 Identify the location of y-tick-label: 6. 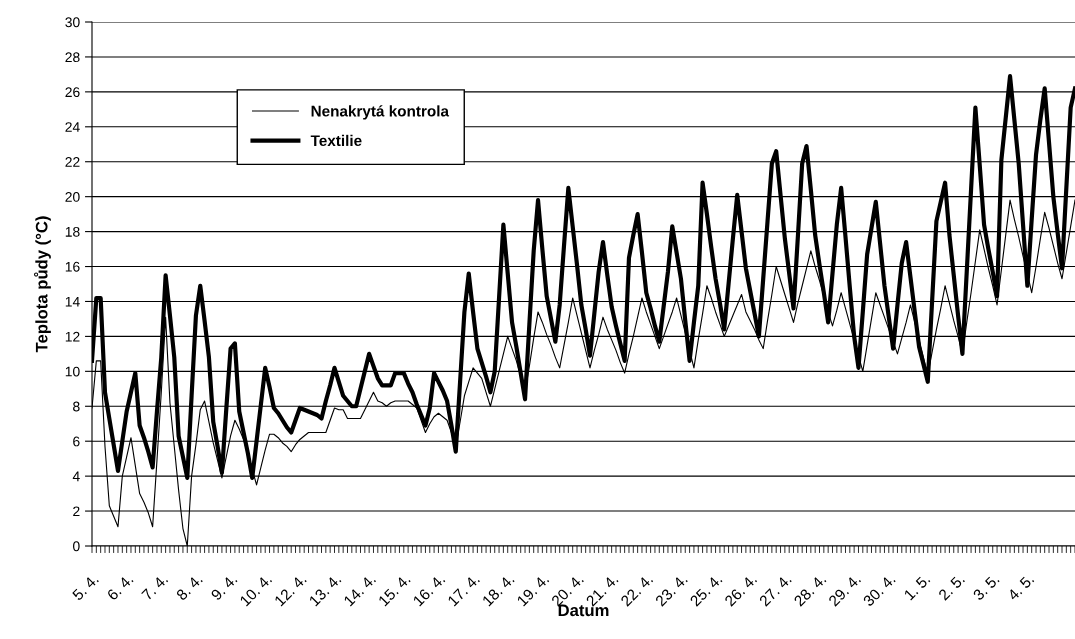
(76, 441).